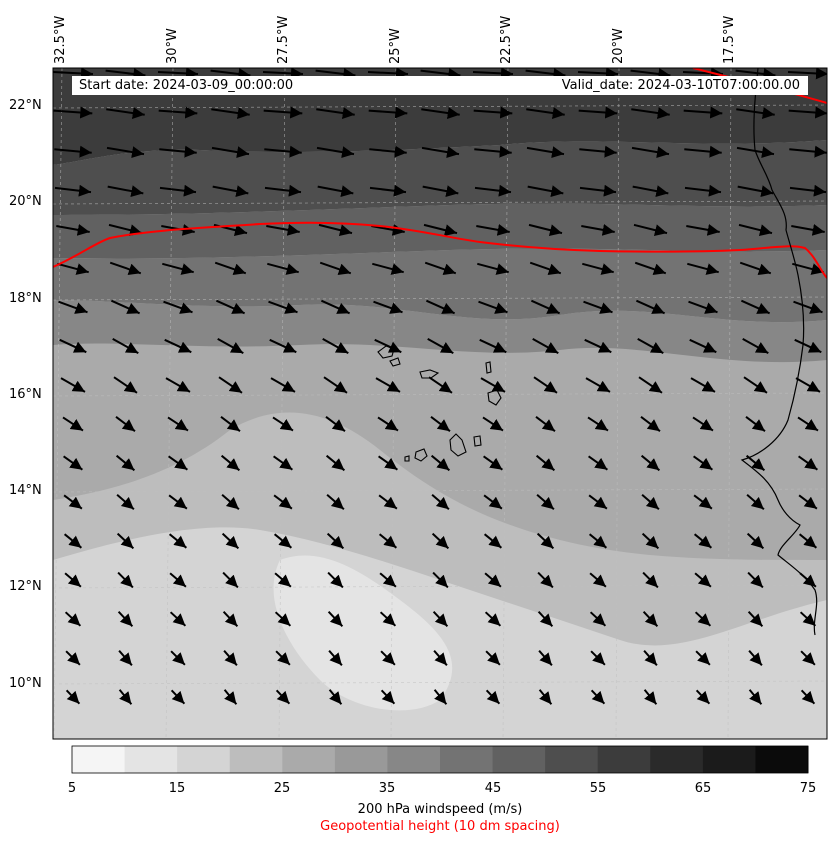  Describe the element at coordinates (779, 352) in the screenshot. I see `west-africa-coastline` at that location.